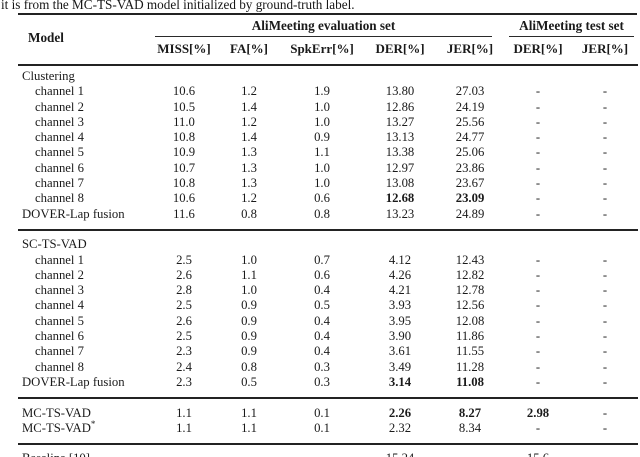  What do you see at coordinates (184, 167) in the screenshot?
I see `value-cell: 10.7` at bounding box center [184, 167].